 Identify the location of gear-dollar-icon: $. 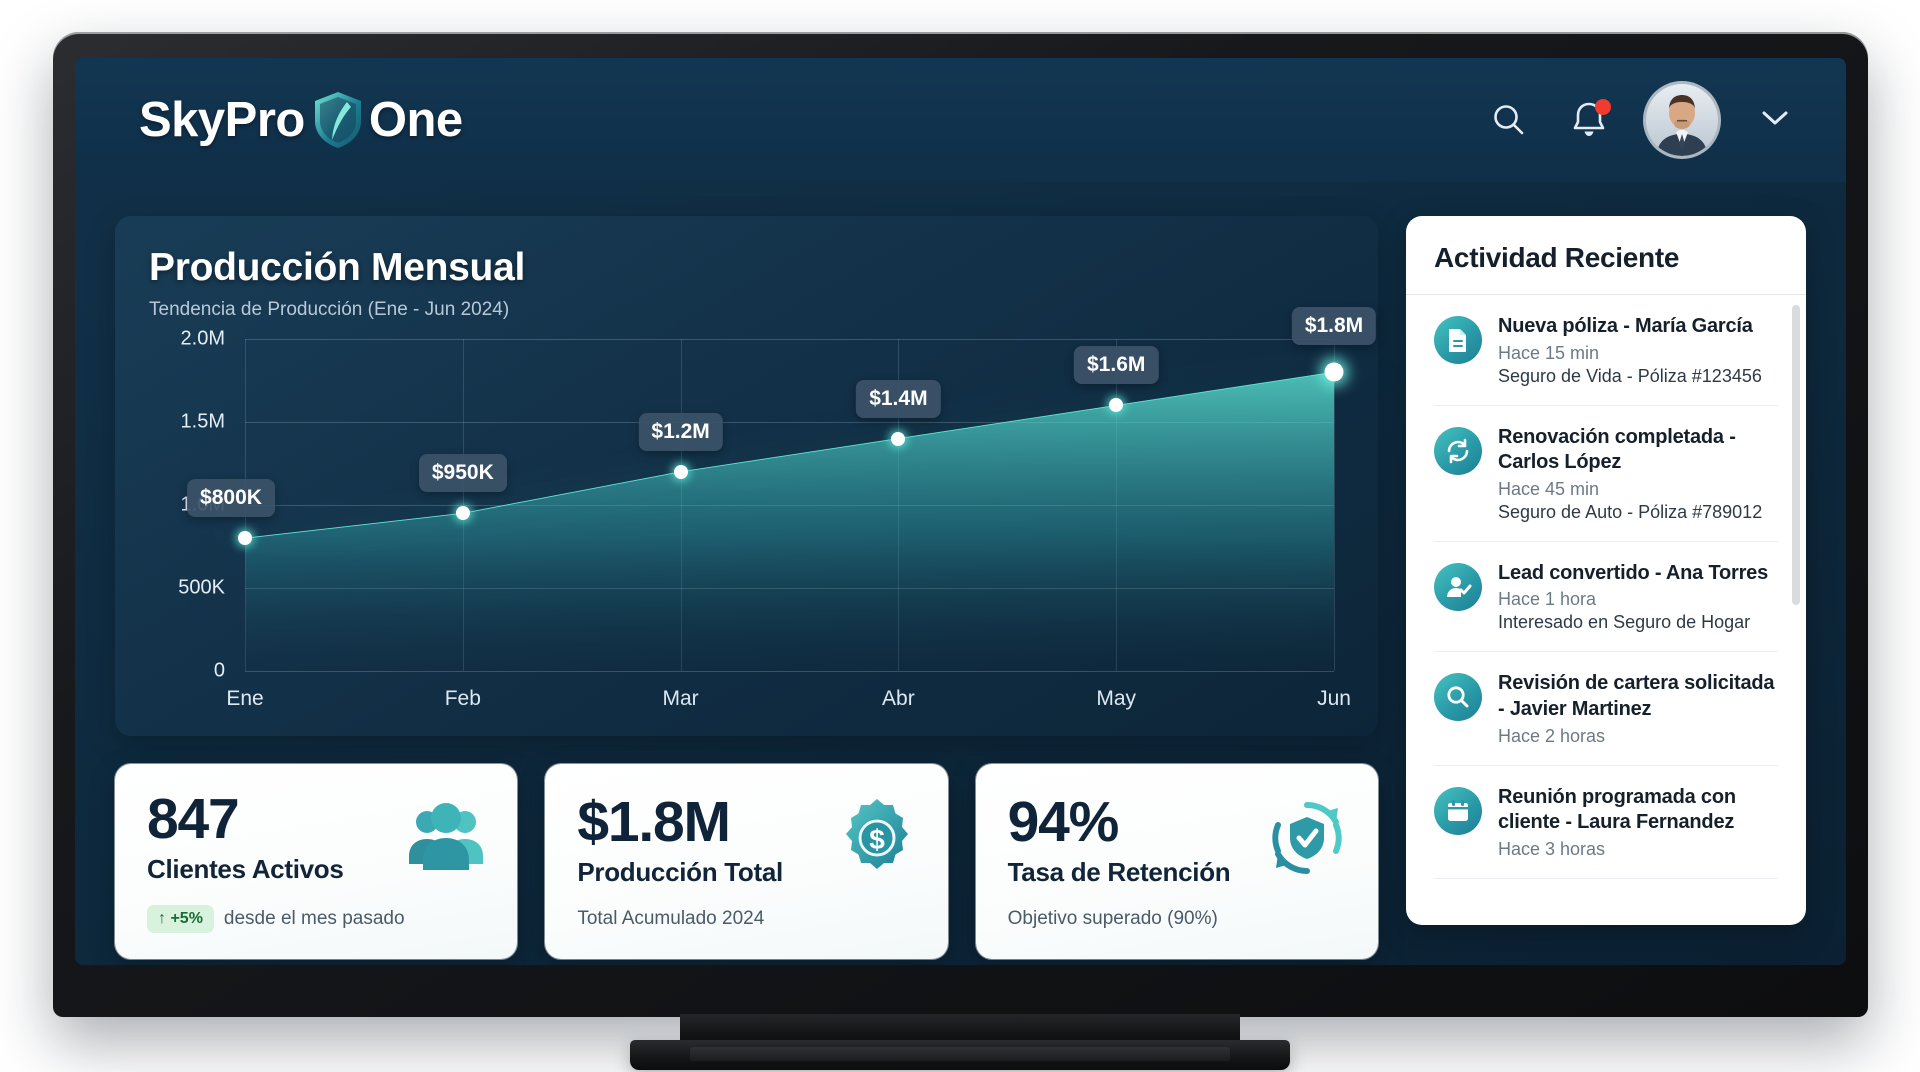
(876, 834).